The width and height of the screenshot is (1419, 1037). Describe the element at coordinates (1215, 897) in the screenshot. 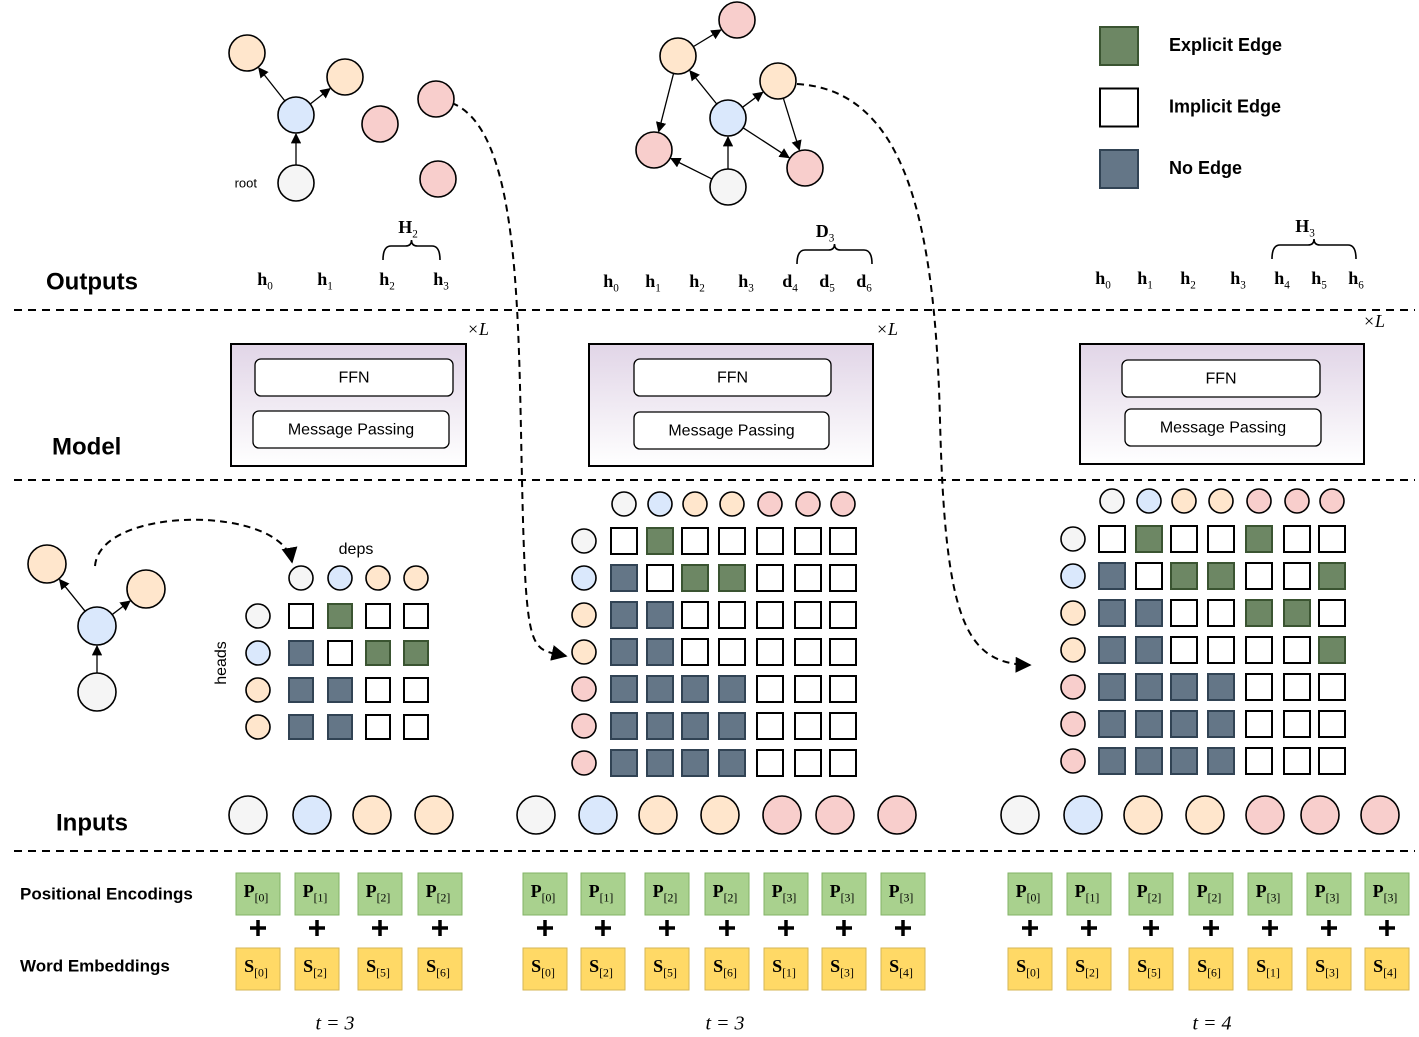

I see `positional-label-sub: [2]` at that location.